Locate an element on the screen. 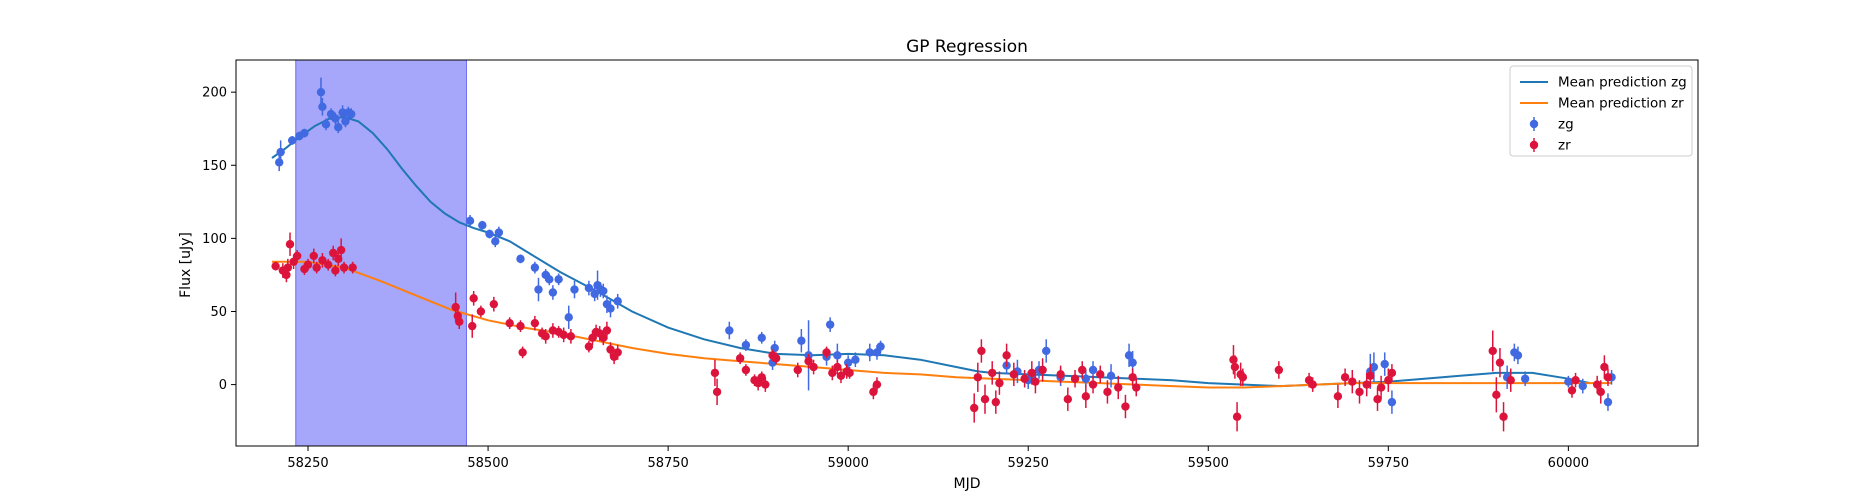 The width and height of the screenshot is (1875, 500). y-tick-label: 150 is located at coordinates (214, 166).